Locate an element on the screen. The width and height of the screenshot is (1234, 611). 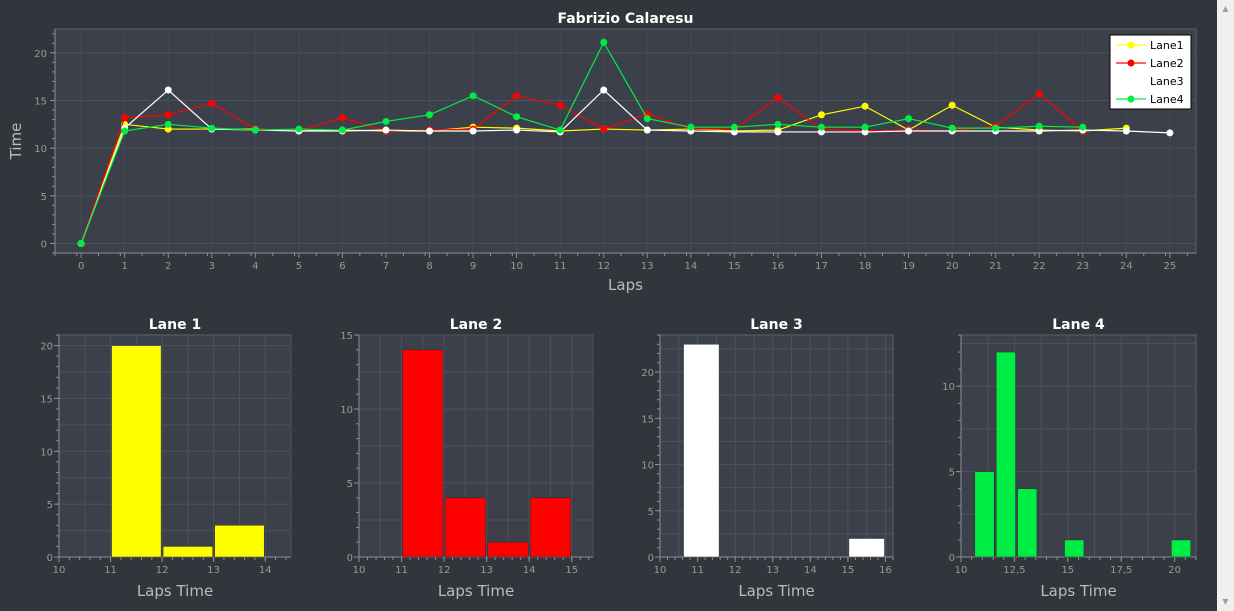
legend-label-lane3: Lane3 is located at coordinates (1167, 81).